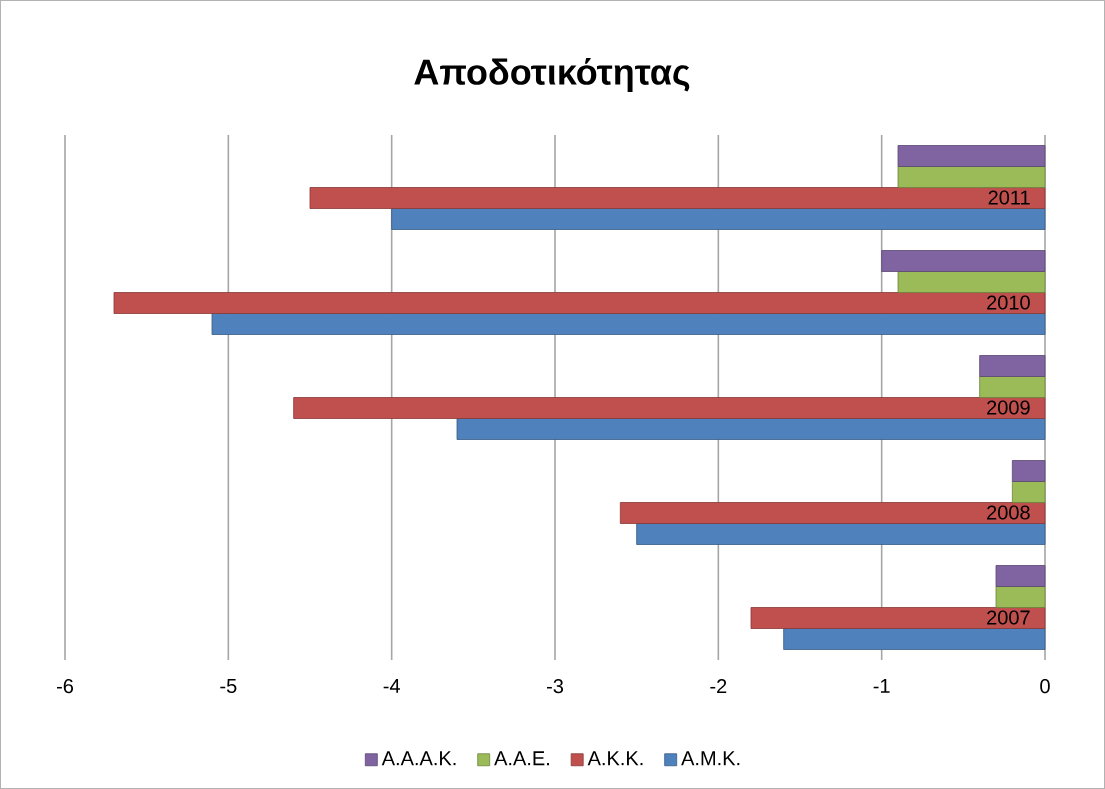 This screenshot has width=1105, height=789. I want to click on x-tick-label: -5, so click(228, 686).